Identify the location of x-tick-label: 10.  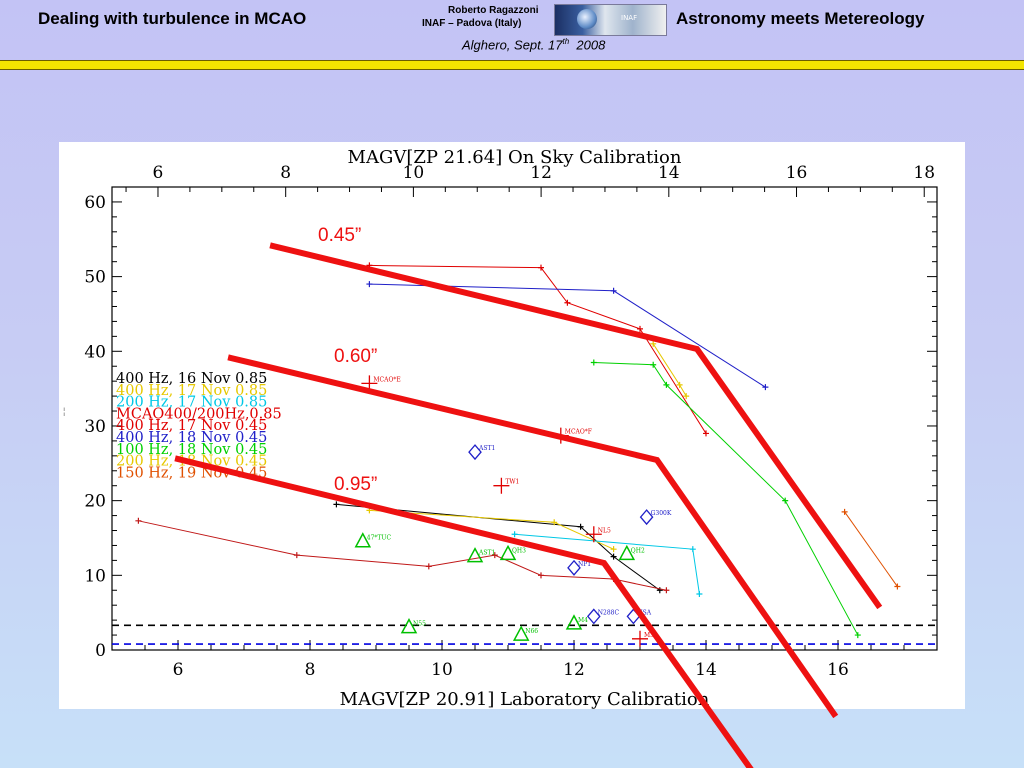
(442, 670).